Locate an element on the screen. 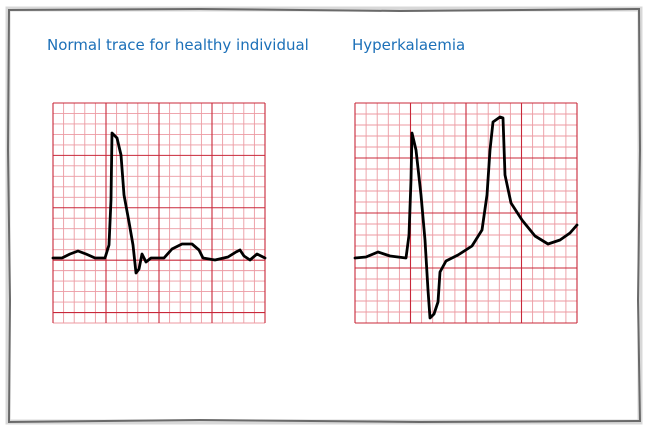  ecg-trace is located at coordinates (159, 203).